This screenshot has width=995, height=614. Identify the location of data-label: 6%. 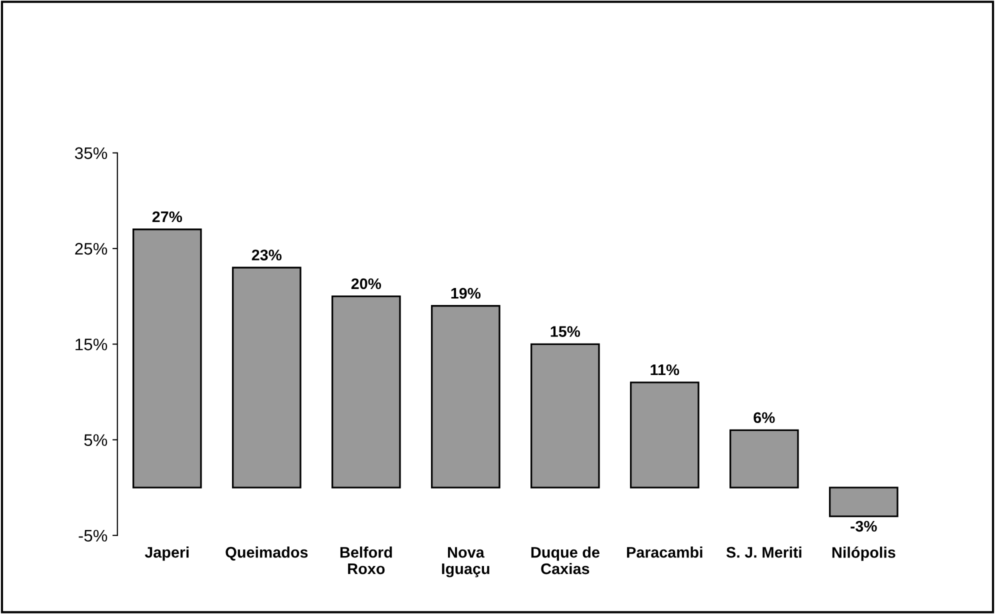
(764, 418).